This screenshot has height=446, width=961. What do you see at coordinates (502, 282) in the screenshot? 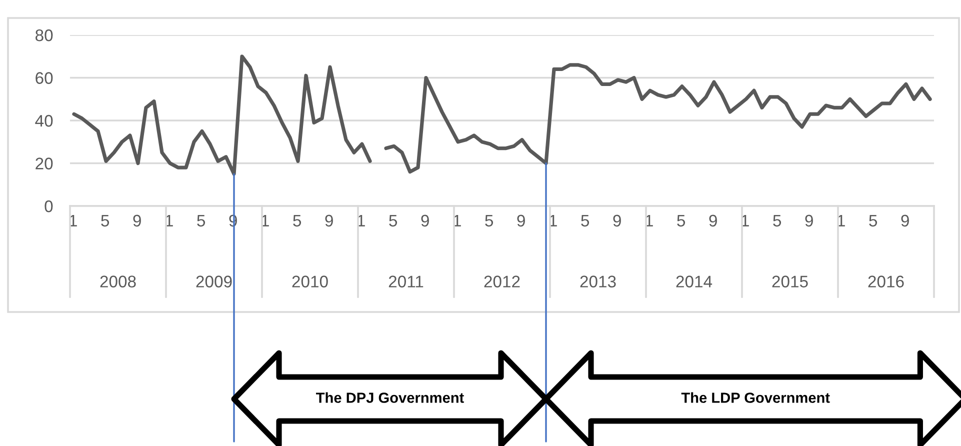
I see `text: 2012` at bounding box center [502, 282].